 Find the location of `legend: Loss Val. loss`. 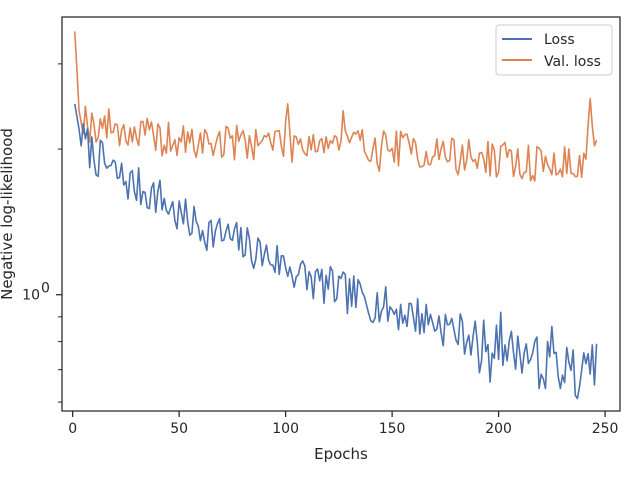

legend: Loss Val. loss is located at coordinates (554, 50).